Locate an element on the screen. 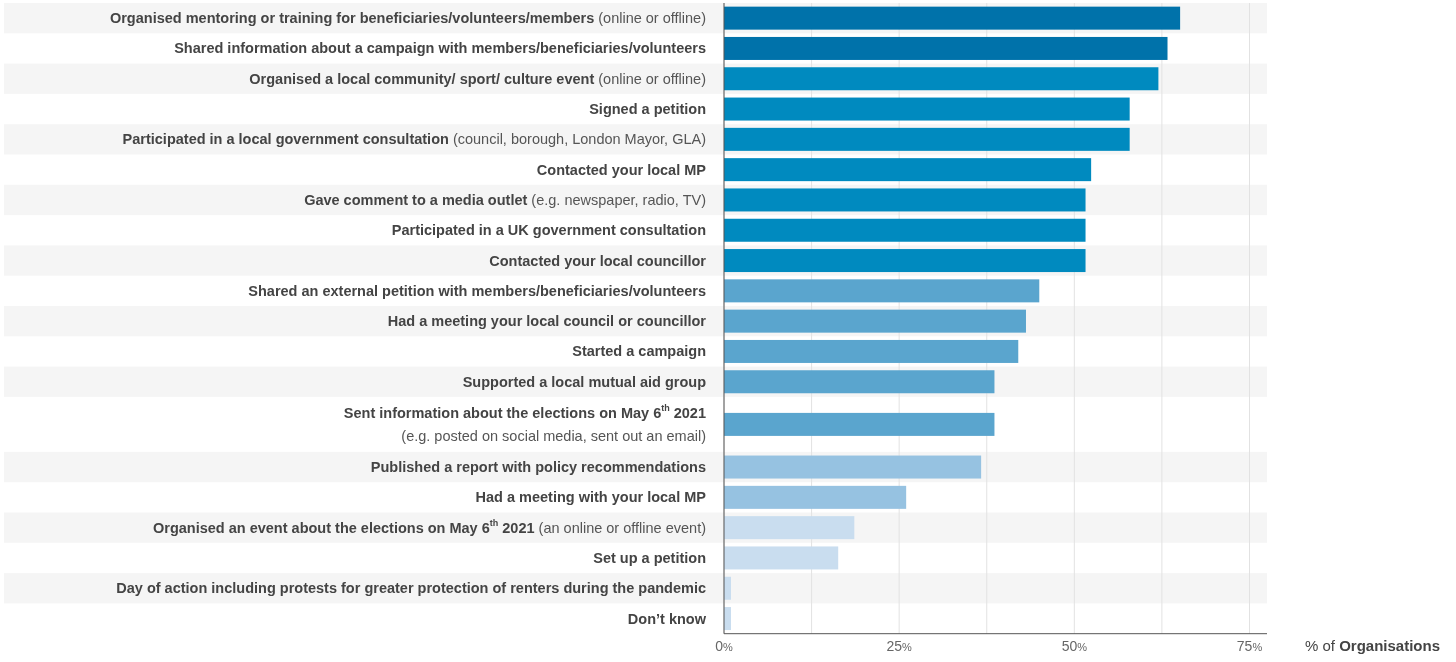 The image size is (1456, 662). y-tick-label: Gave comment to a media outlet (e.g. newspaper, radio, TV) is located at coordinates (505, 199).